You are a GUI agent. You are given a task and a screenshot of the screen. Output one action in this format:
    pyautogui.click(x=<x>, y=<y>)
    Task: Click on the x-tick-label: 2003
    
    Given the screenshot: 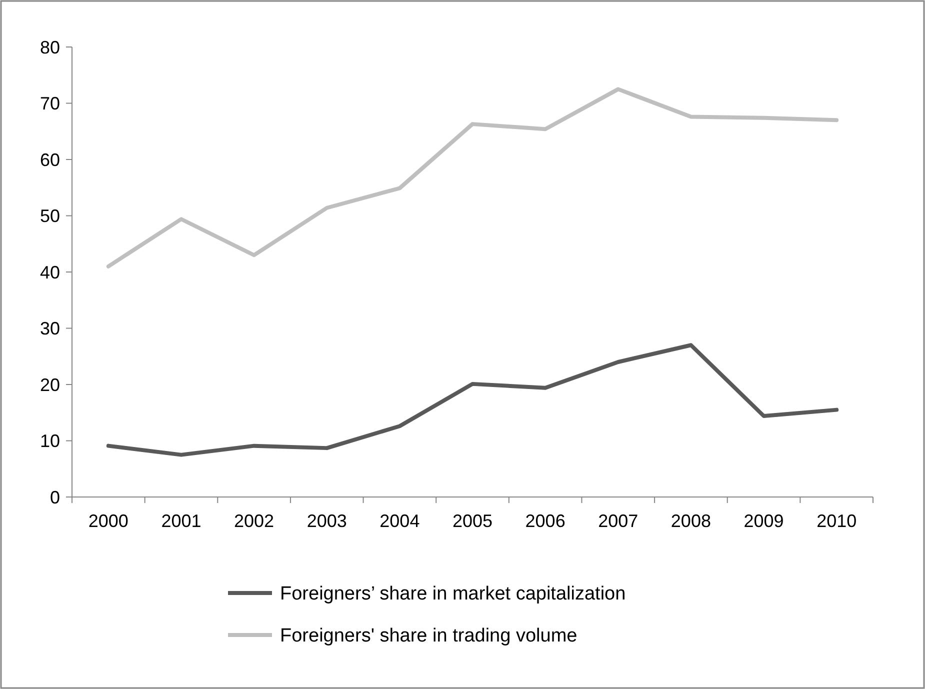 What is the action you would take?
    pyautogui.click(x=326, y=521)
    